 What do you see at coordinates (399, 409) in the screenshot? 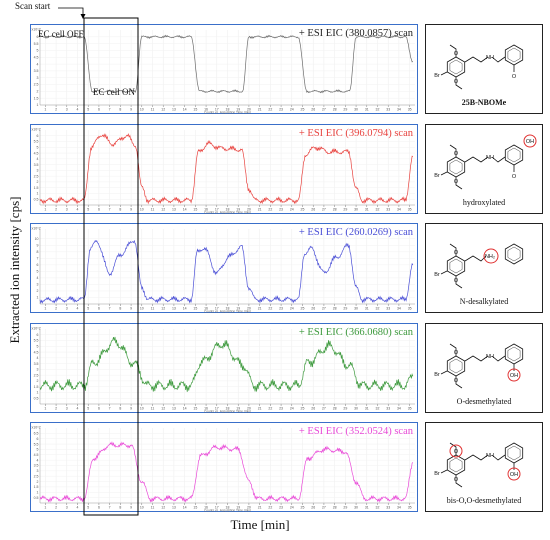
I see `x-tick-label: 34` at bounding box center [399, 409].